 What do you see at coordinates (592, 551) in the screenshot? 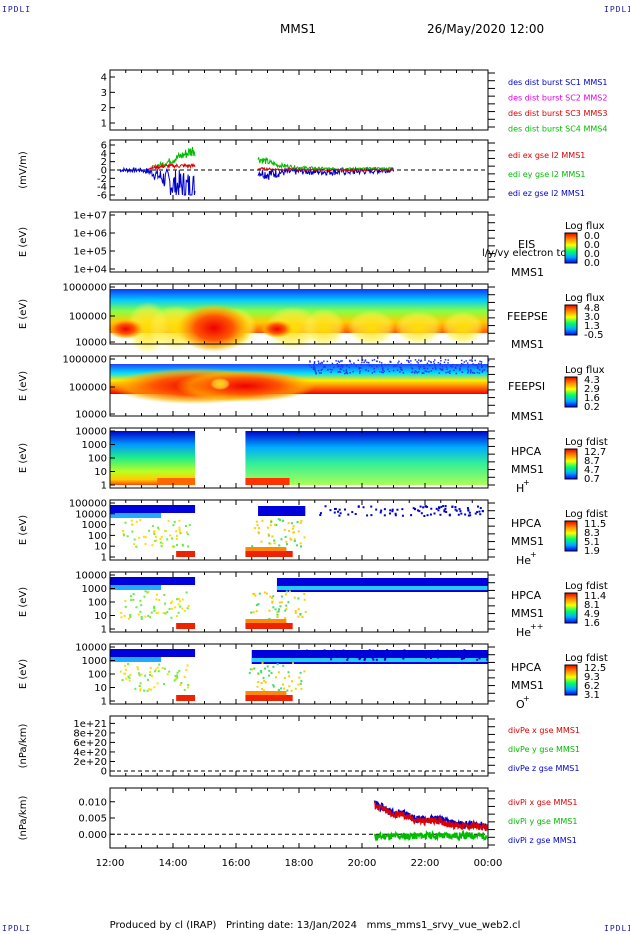
I see `colorbar-tick-label: 1.9` at bounding box center [592, 551].